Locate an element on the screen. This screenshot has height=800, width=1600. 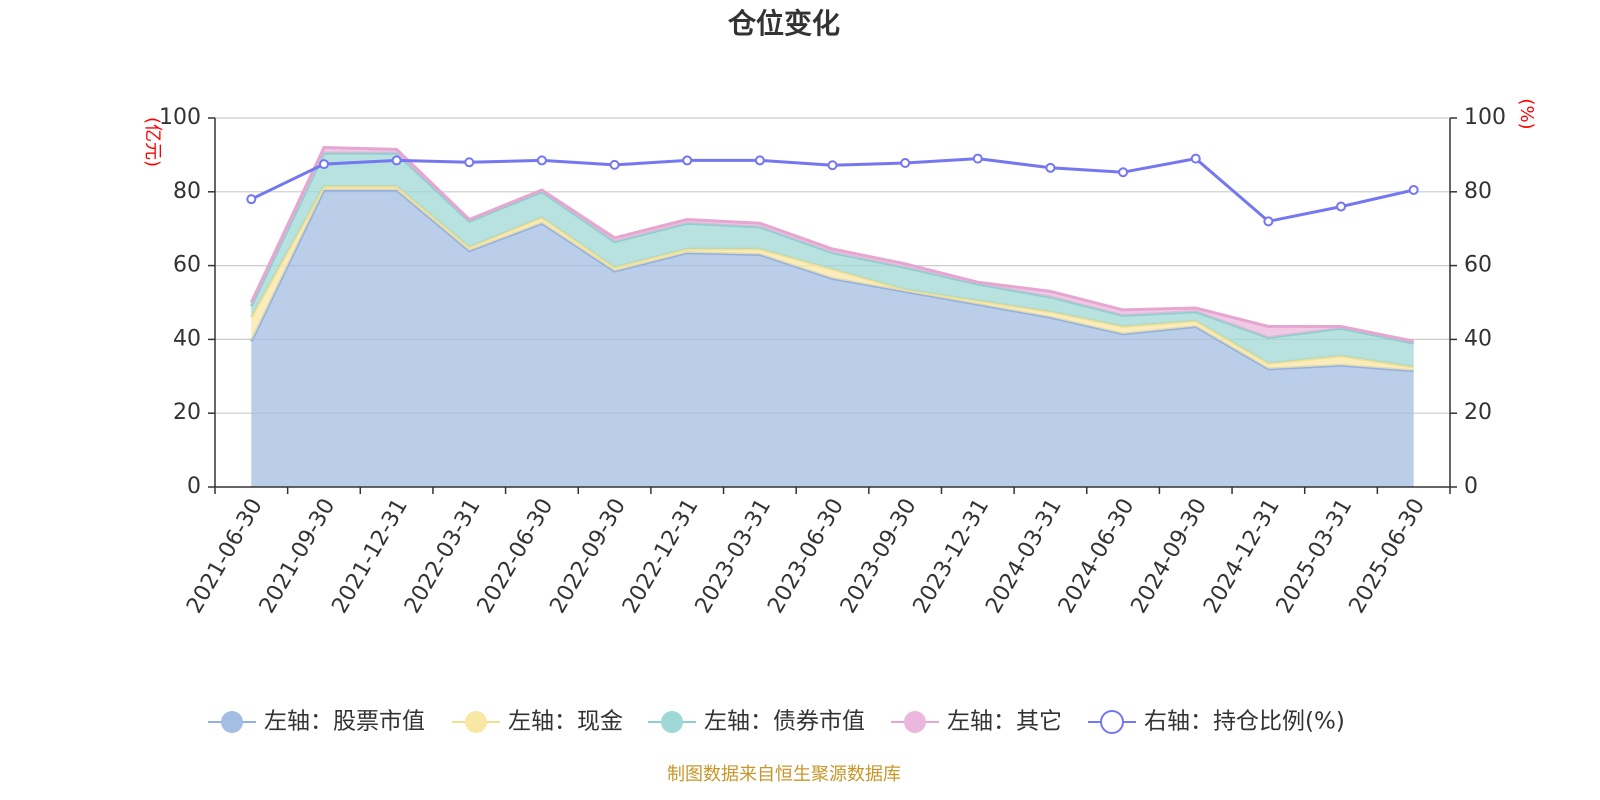
x-tick-label: 2021-12-31 is located at coordinates (370, 556).